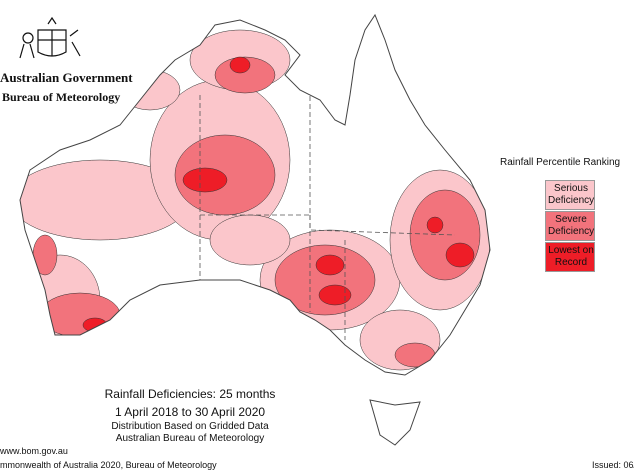  What do you see at coordinates (66, 77) in the screenshot?
I see `government-name: Australian Government` at bounding box center [66, 77].